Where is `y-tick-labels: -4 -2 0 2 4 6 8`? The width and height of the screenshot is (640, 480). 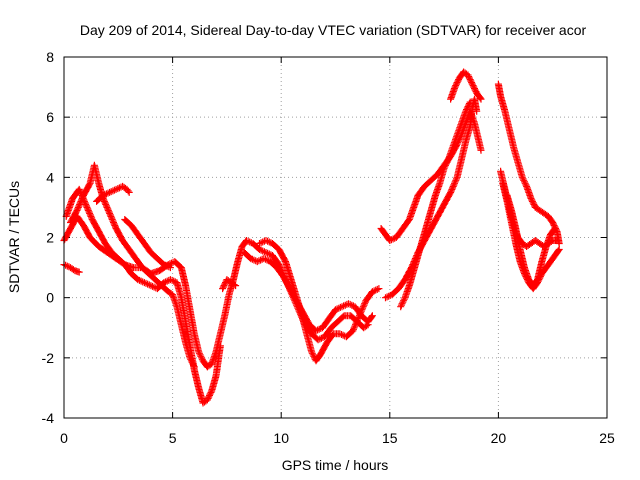 y-tick-labels: -4 -2 0 2 4 6 8 is located at coordinates (48, 237).